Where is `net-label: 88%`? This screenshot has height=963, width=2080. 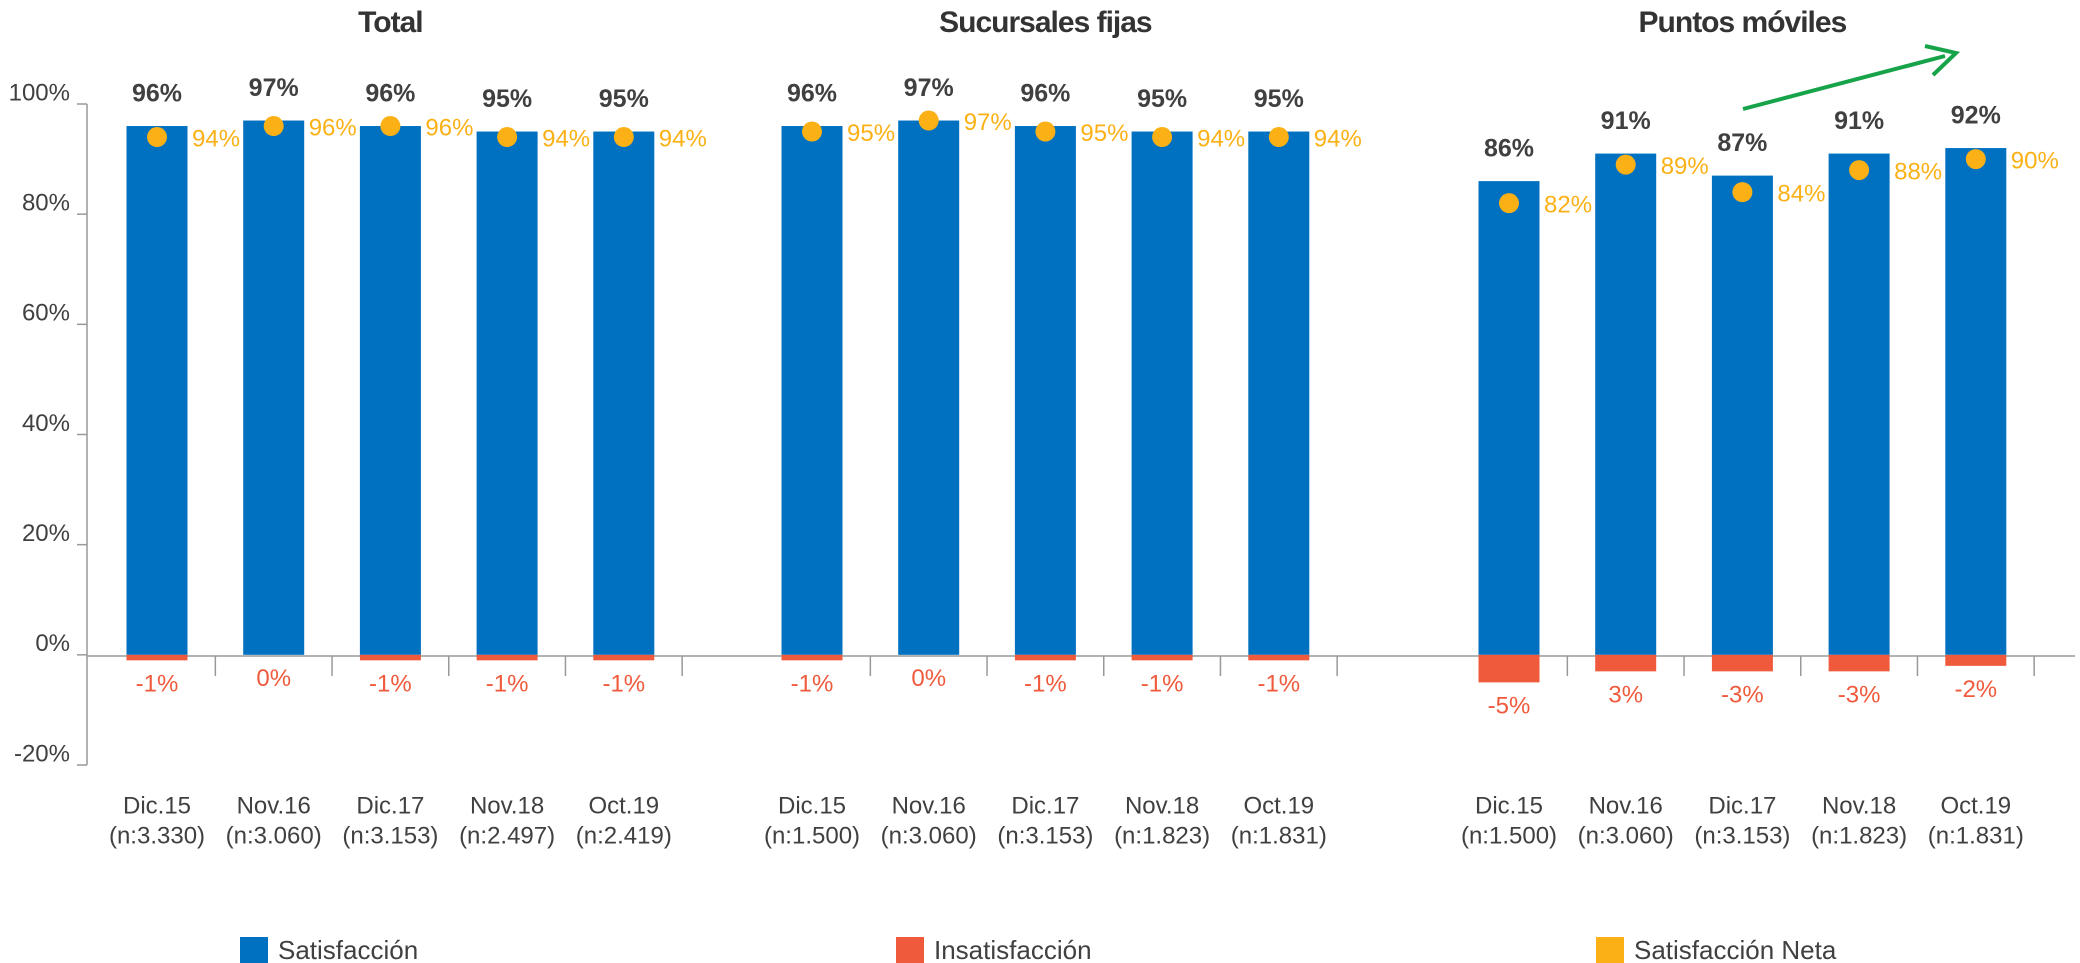
net-label: 88% is located at coordinates (1918, 171).